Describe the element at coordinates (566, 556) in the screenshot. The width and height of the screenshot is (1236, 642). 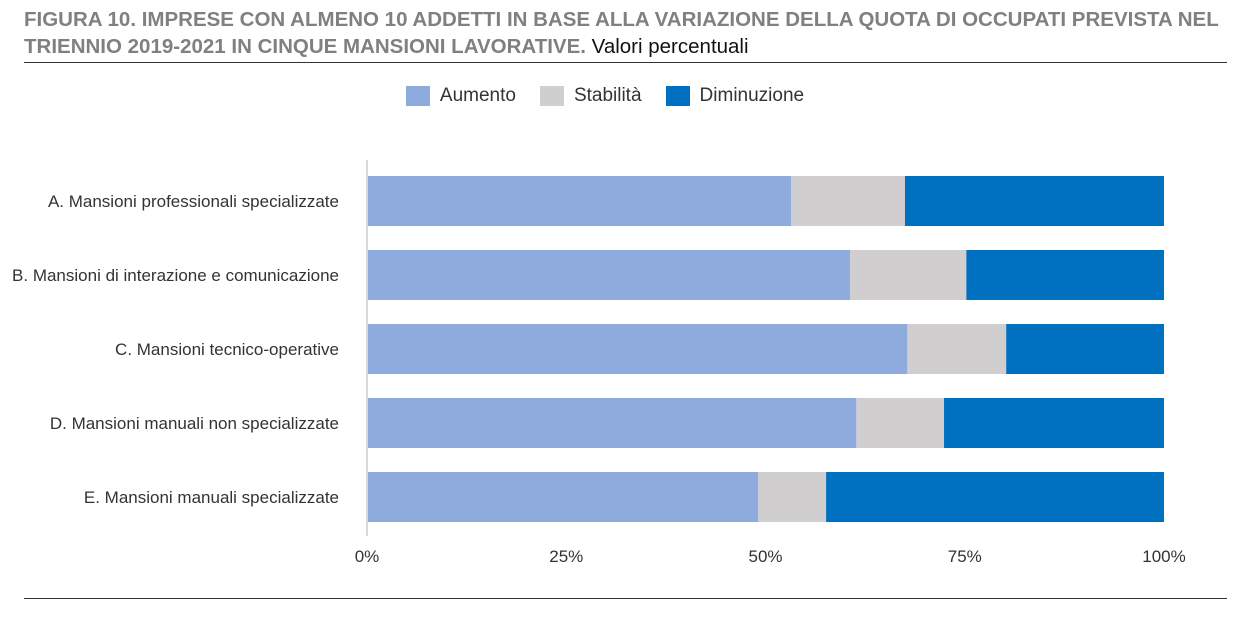
I see `x-tick-label: 25%` at that location.